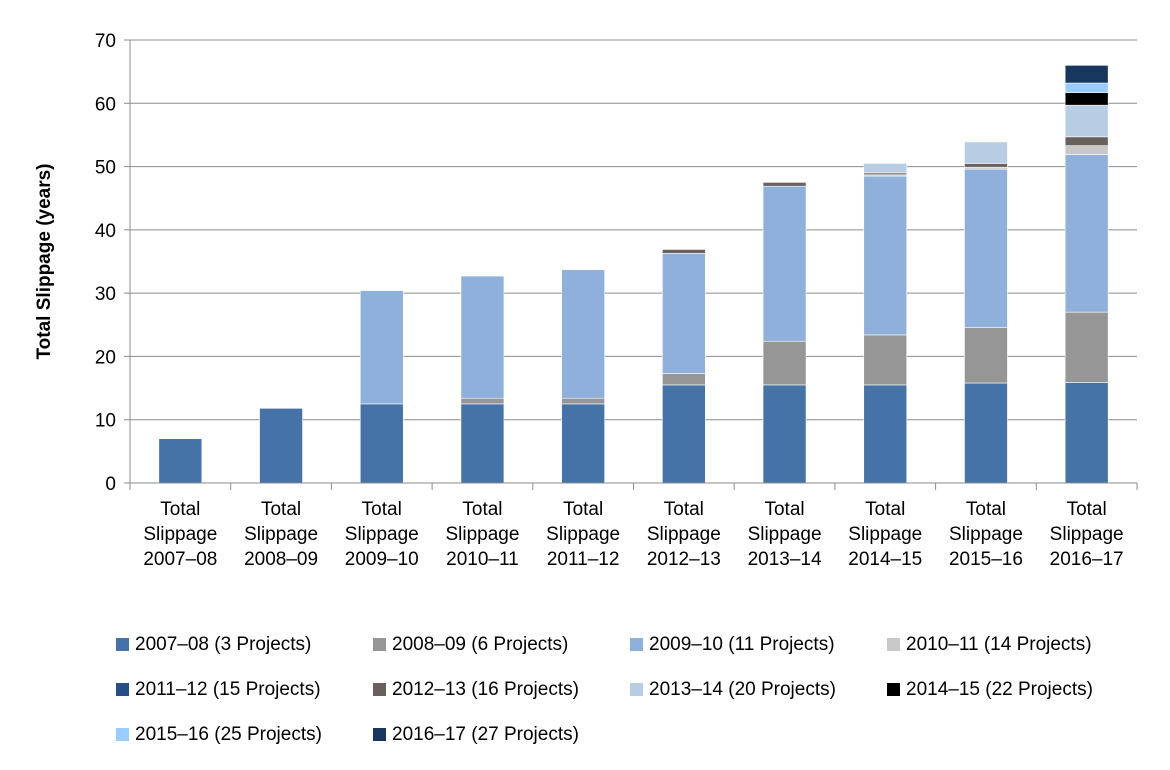 This screenshot has height=770, width=1170. I want to click on y-tick-label: 70, so click(105, 41).